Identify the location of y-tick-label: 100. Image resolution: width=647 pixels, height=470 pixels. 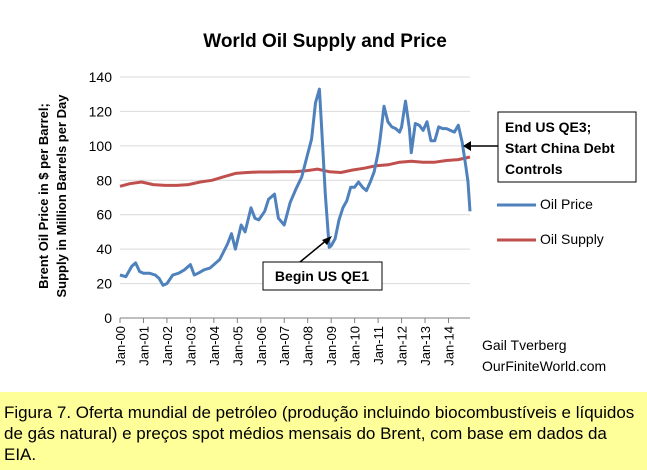
(101, 146).